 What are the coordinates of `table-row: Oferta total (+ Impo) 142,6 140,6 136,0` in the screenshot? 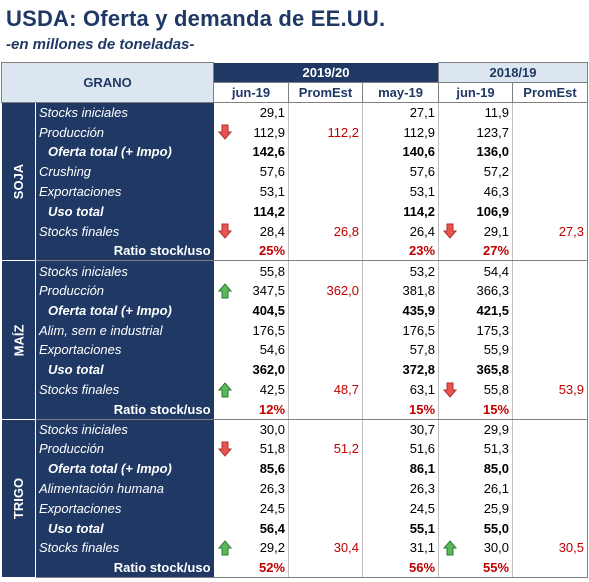 It's located at (295, 152).